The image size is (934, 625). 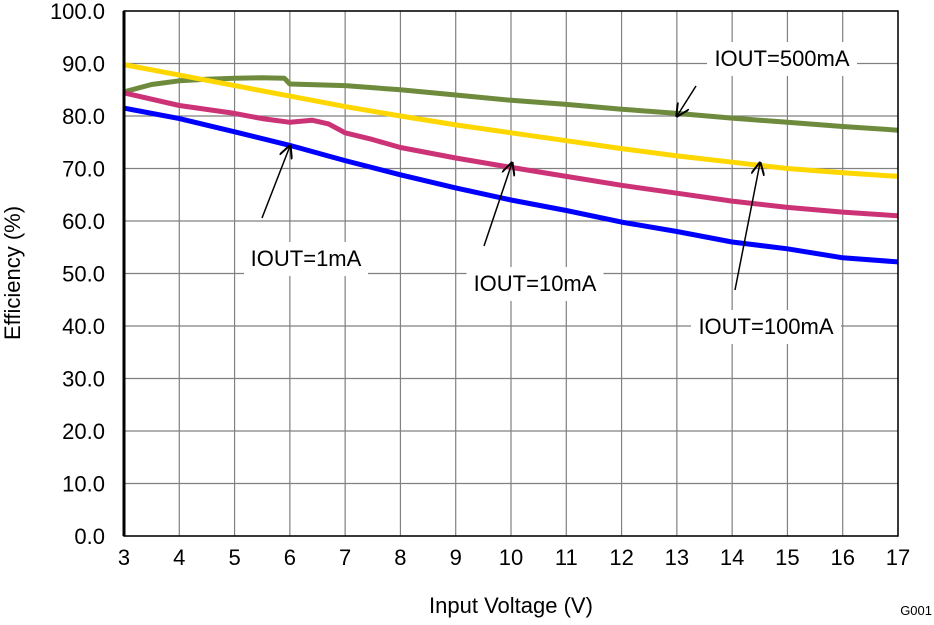 What do you see at coordinates (898, 557) in the screenshot?
I see `x-tick-label: 17` at bounding box center [898, 557].